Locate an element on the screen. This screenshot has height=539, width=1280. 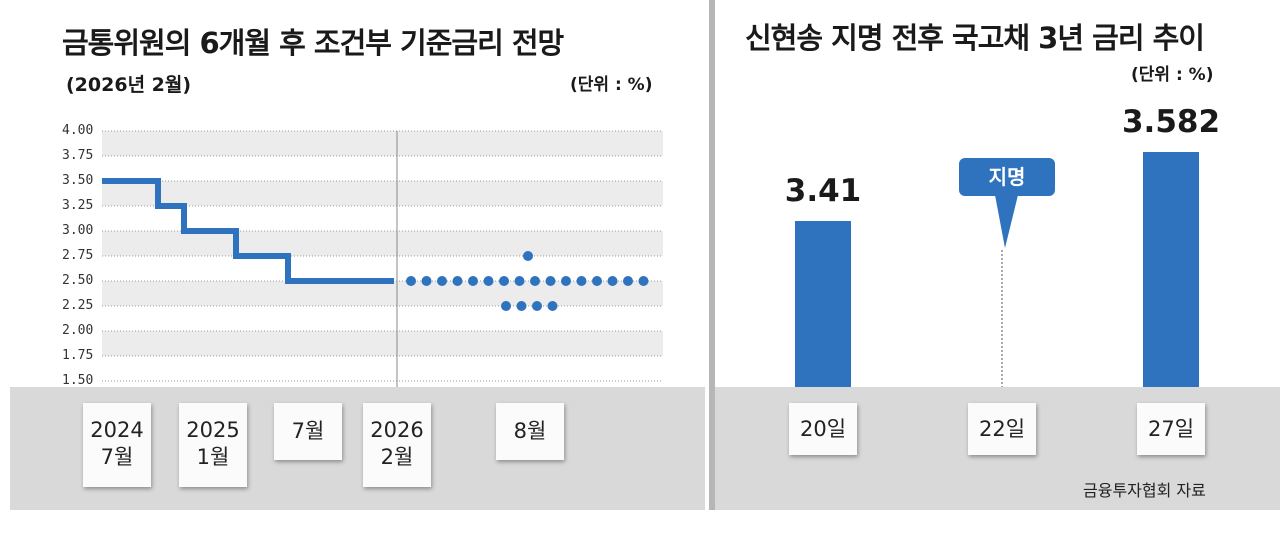
x-axis-card: 8월 is located at coordinates (530, 431).